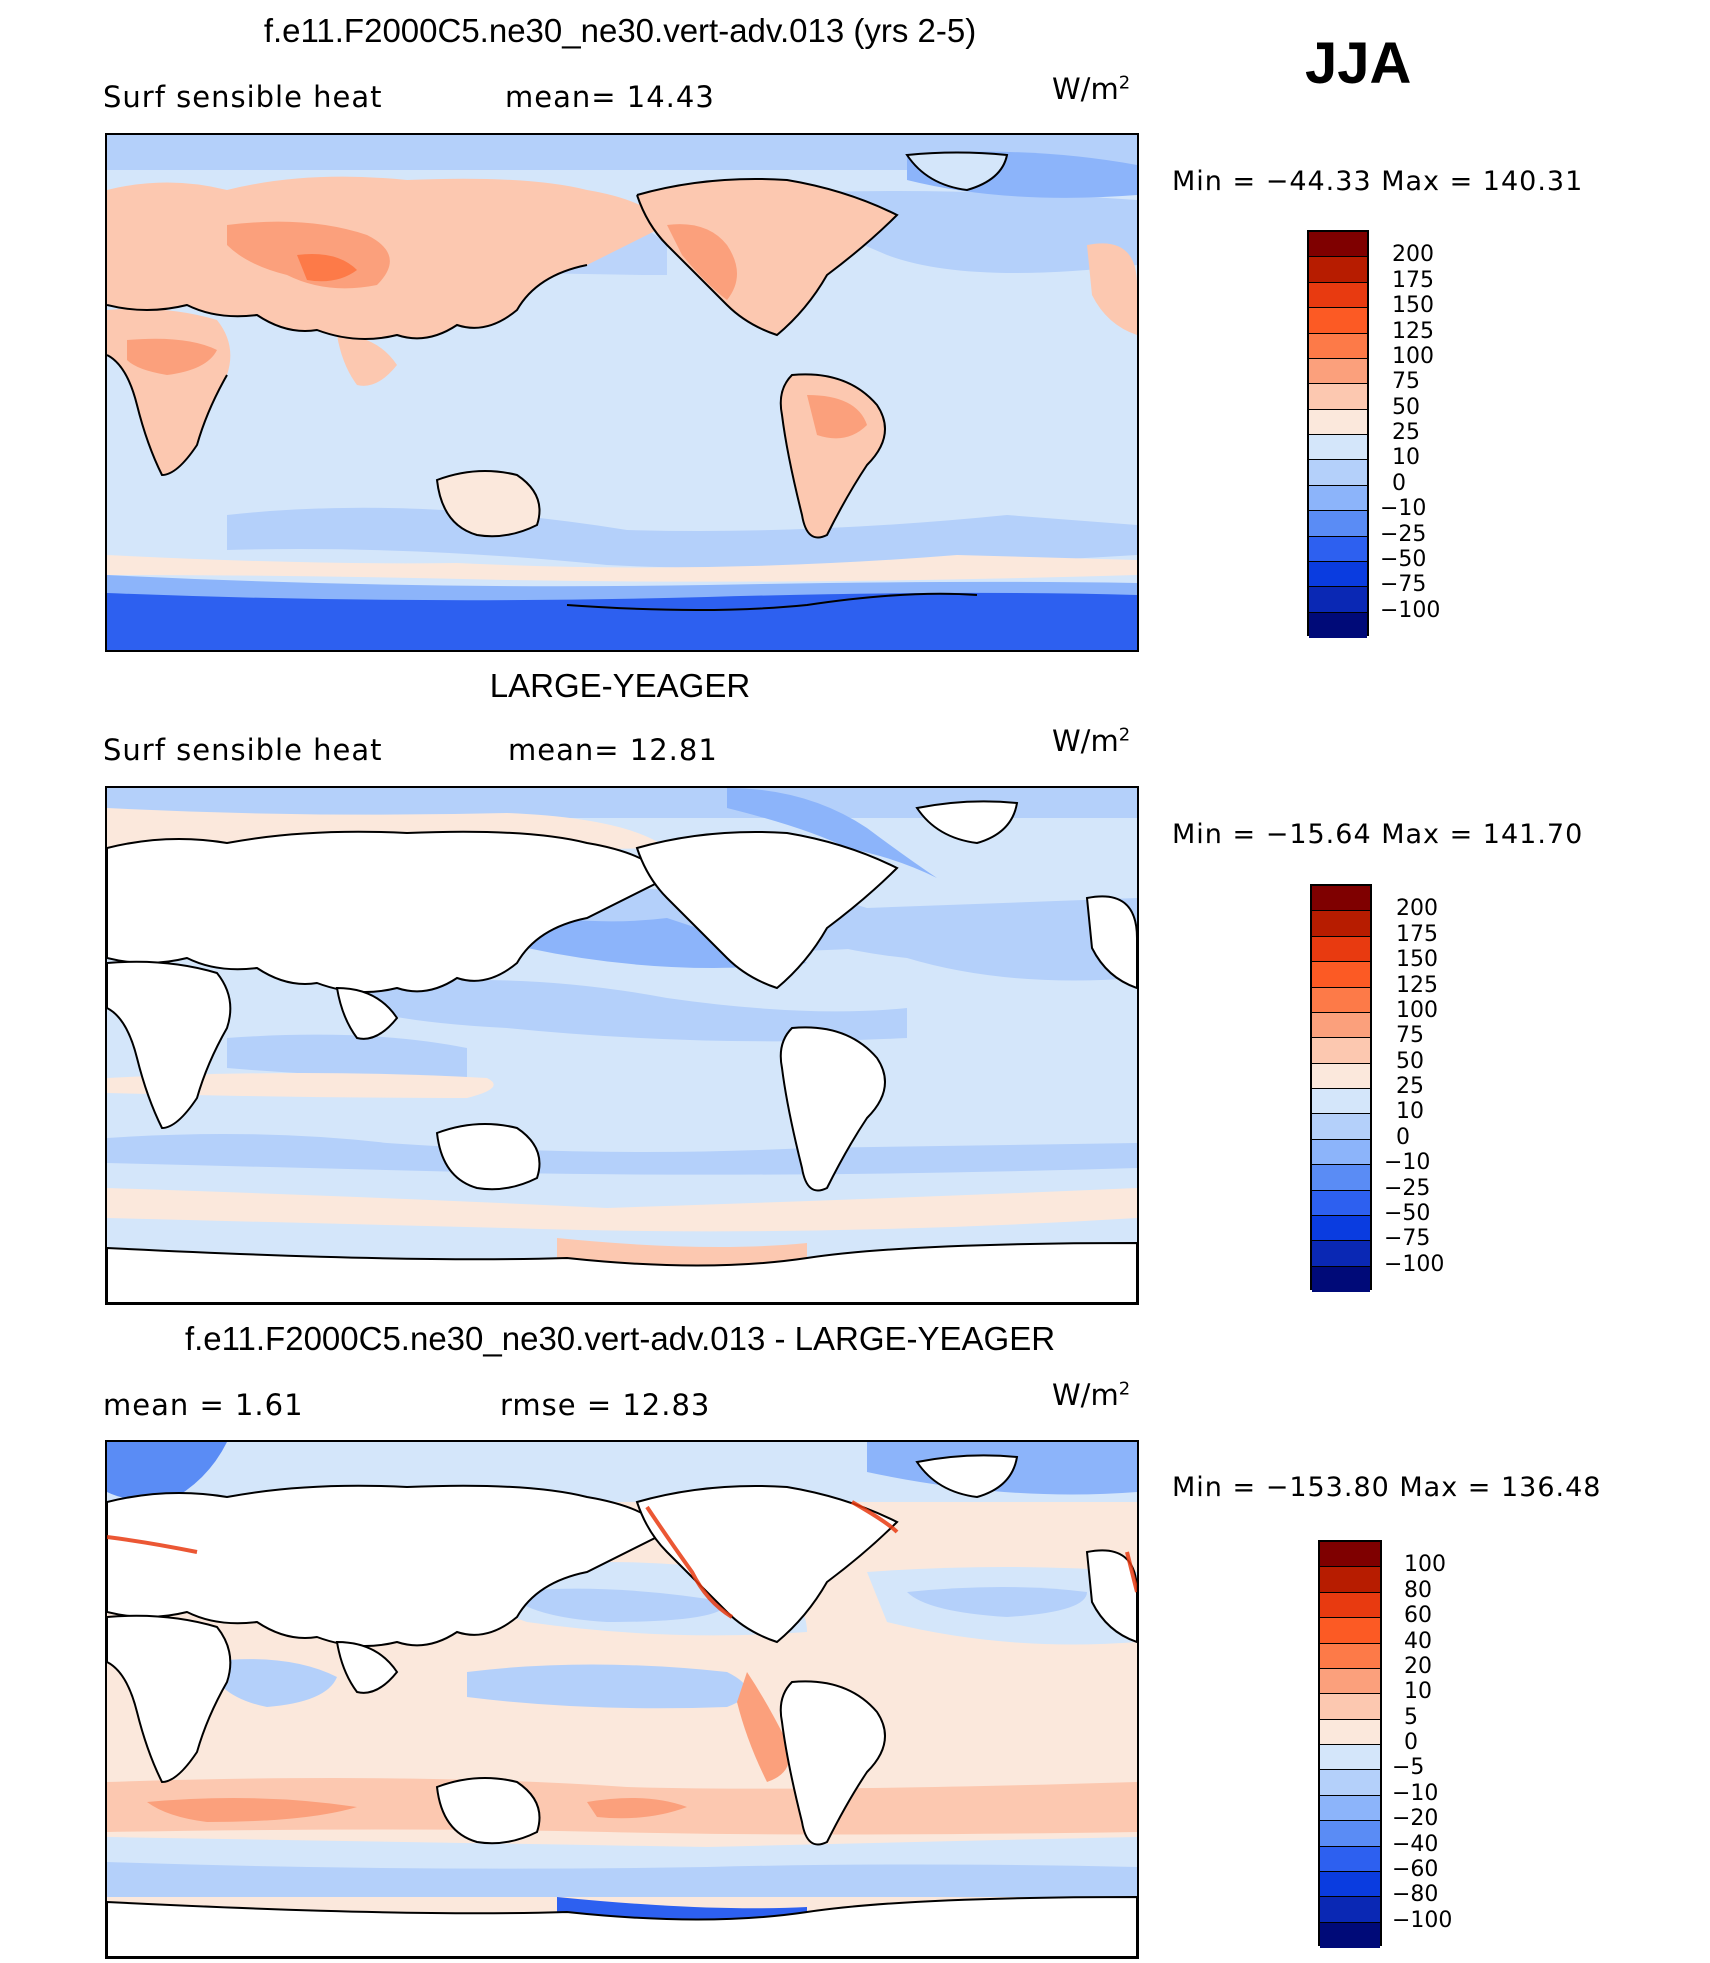 The height and width of the screenshot is (1963, 1710). Describe the element at coordinates (620, 685) in the screenshot. I see `panel-2-title: LARGE-YEAGER` at that location.